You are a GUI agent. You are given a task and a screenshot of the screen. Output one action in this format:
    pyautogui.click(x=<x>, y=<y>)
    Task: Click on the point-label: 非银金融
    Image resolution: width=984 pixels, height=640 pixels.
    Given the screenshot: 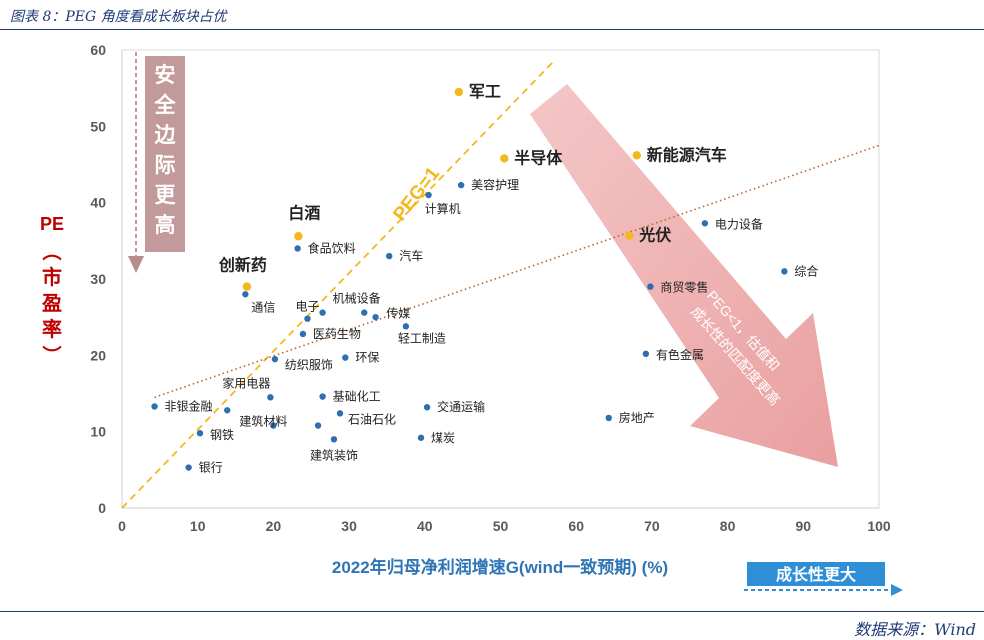 What is the action you would take?
    pyautogui.click(x=189, y=405)
    